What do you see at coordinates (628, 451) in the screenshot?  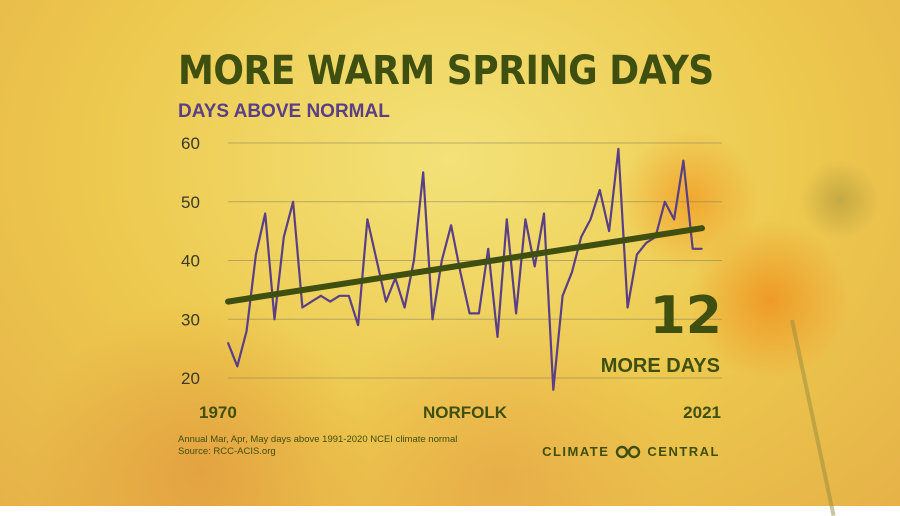 I see `infinity-icon` at bounding box center [628, 451].